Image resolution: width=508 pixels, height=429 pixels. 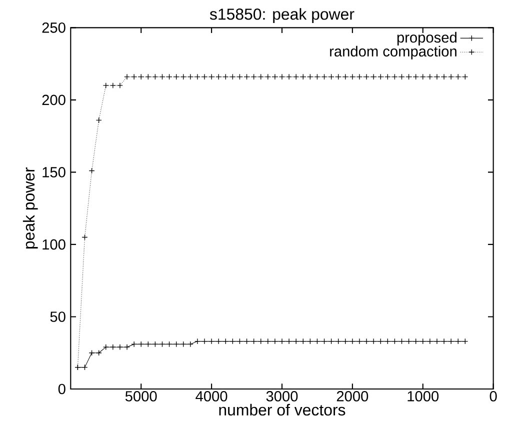 What do you see at coordinates (30, 208) in the screenshot?
I see `y-axis-title: peak power` at bounding box center [30, 208].